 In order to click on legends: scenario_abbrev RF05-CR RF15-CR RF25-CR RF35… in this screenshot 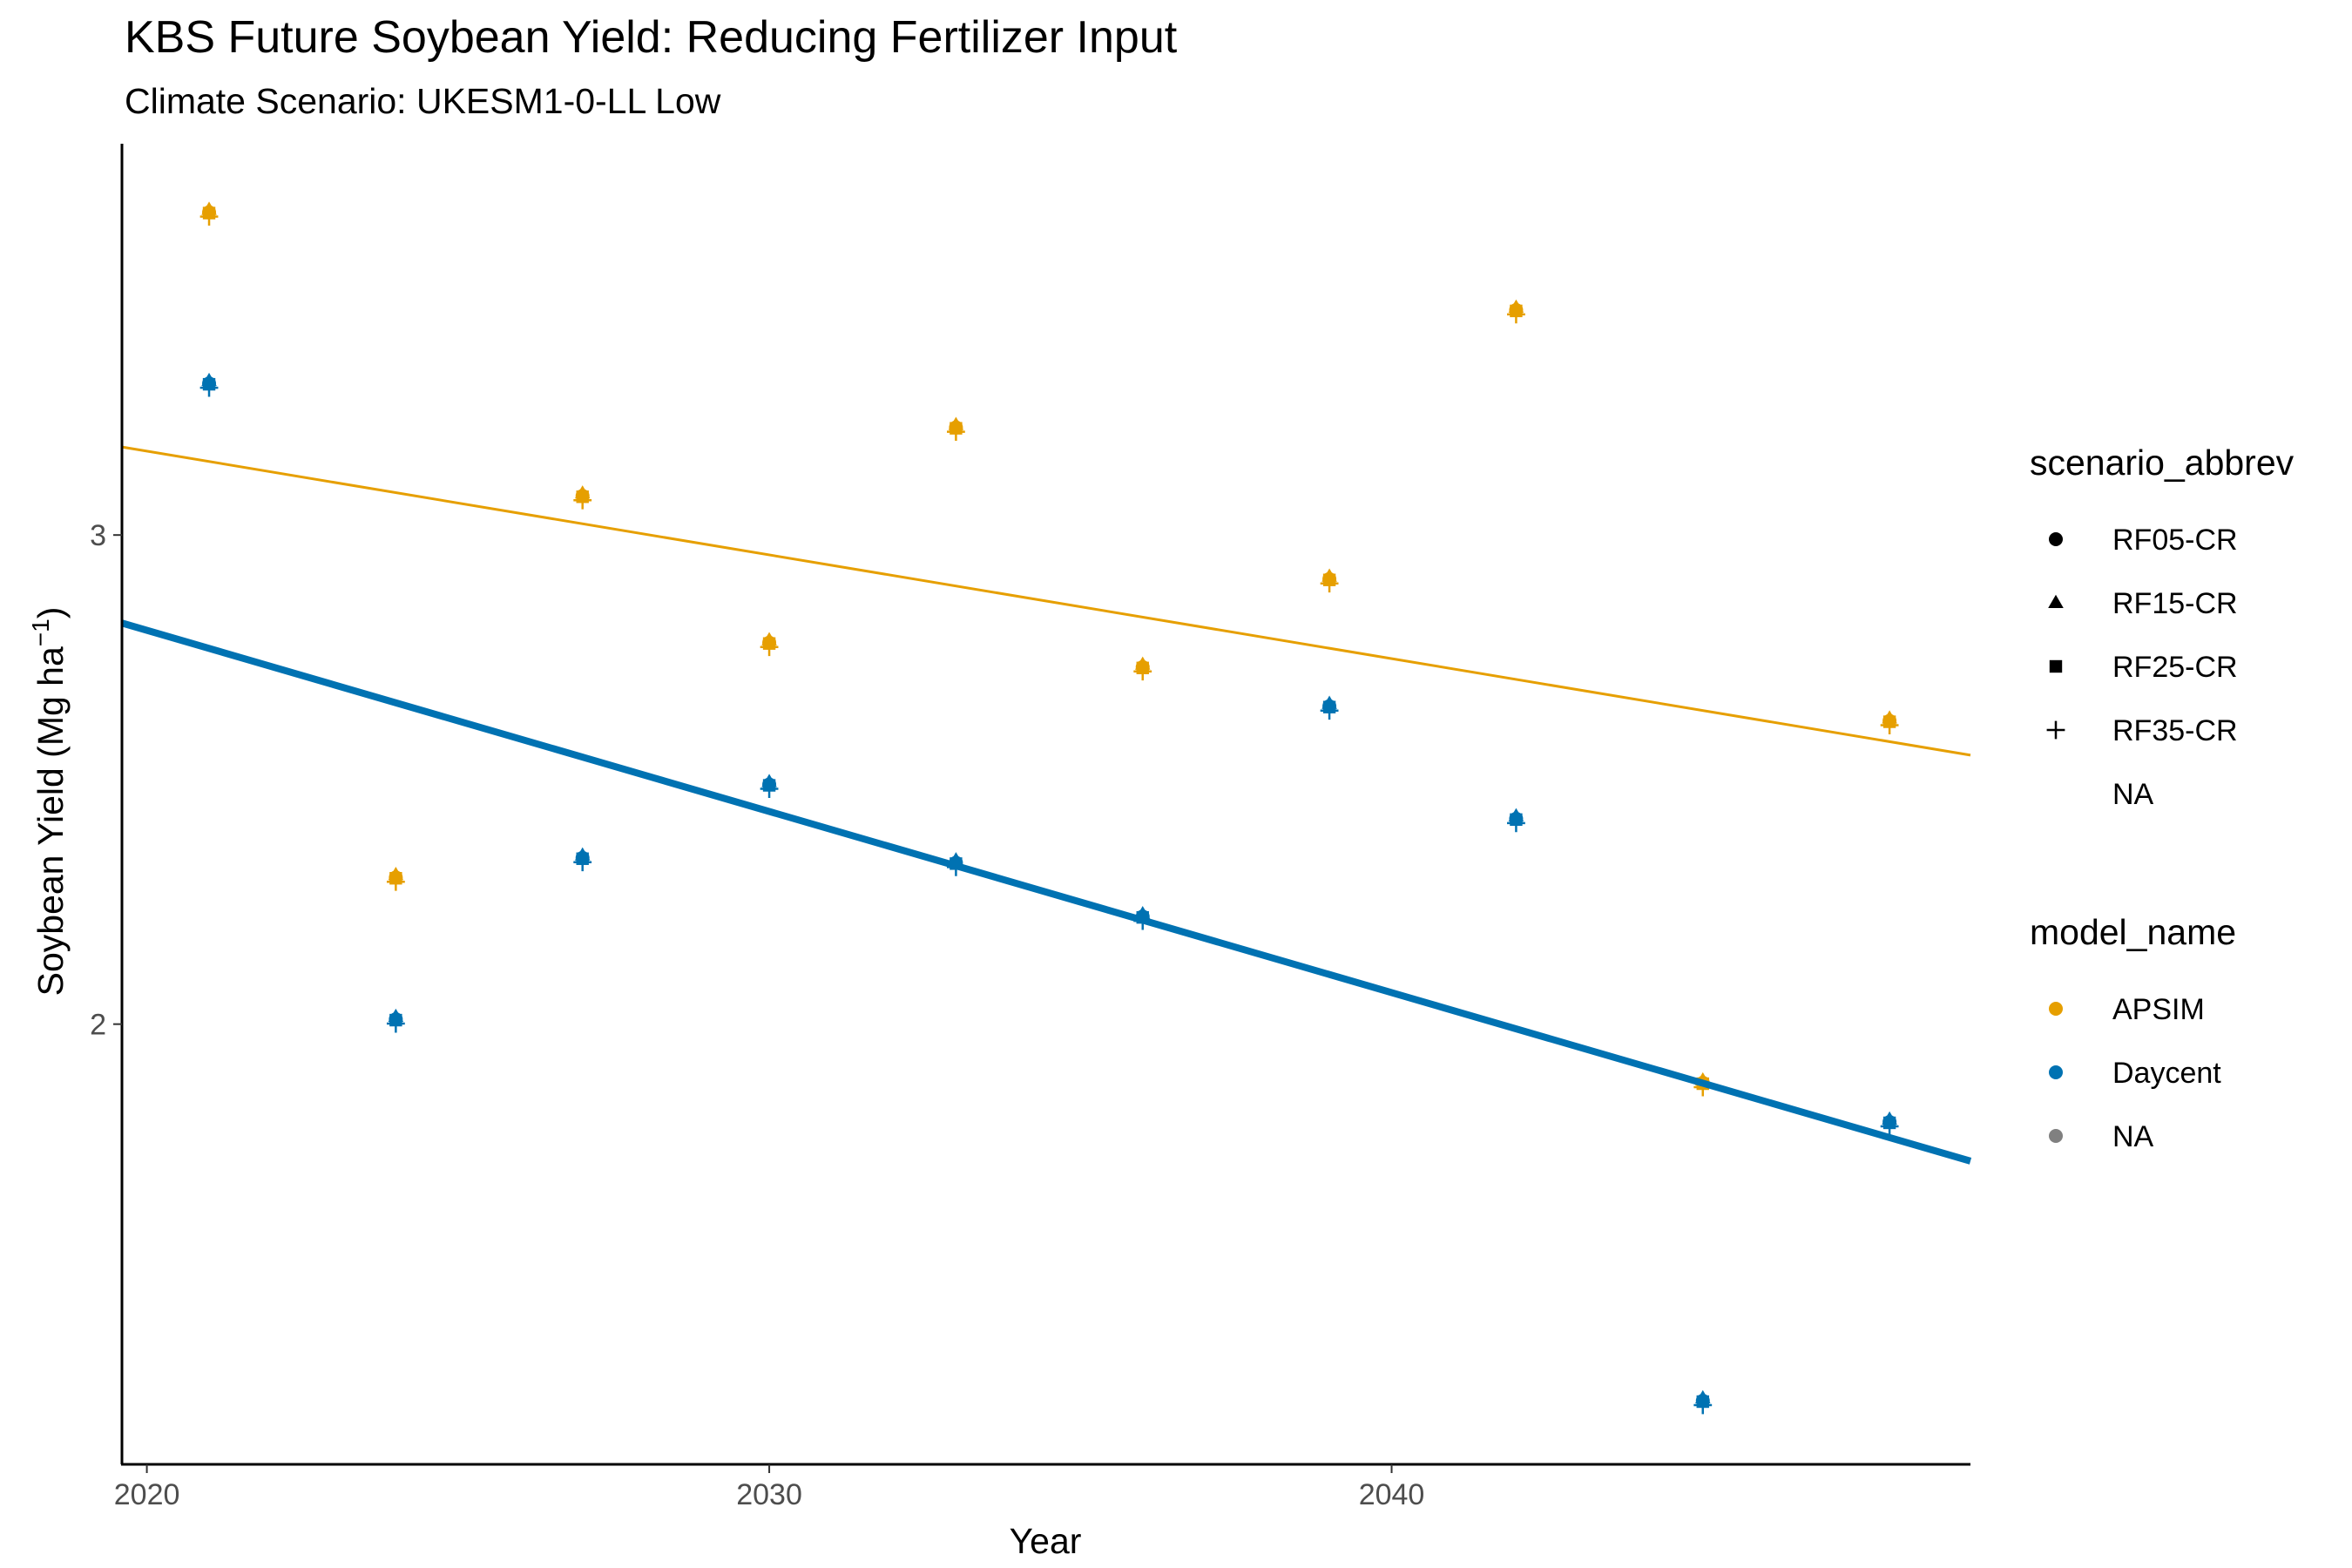, I will do `click(2162, 798)`.